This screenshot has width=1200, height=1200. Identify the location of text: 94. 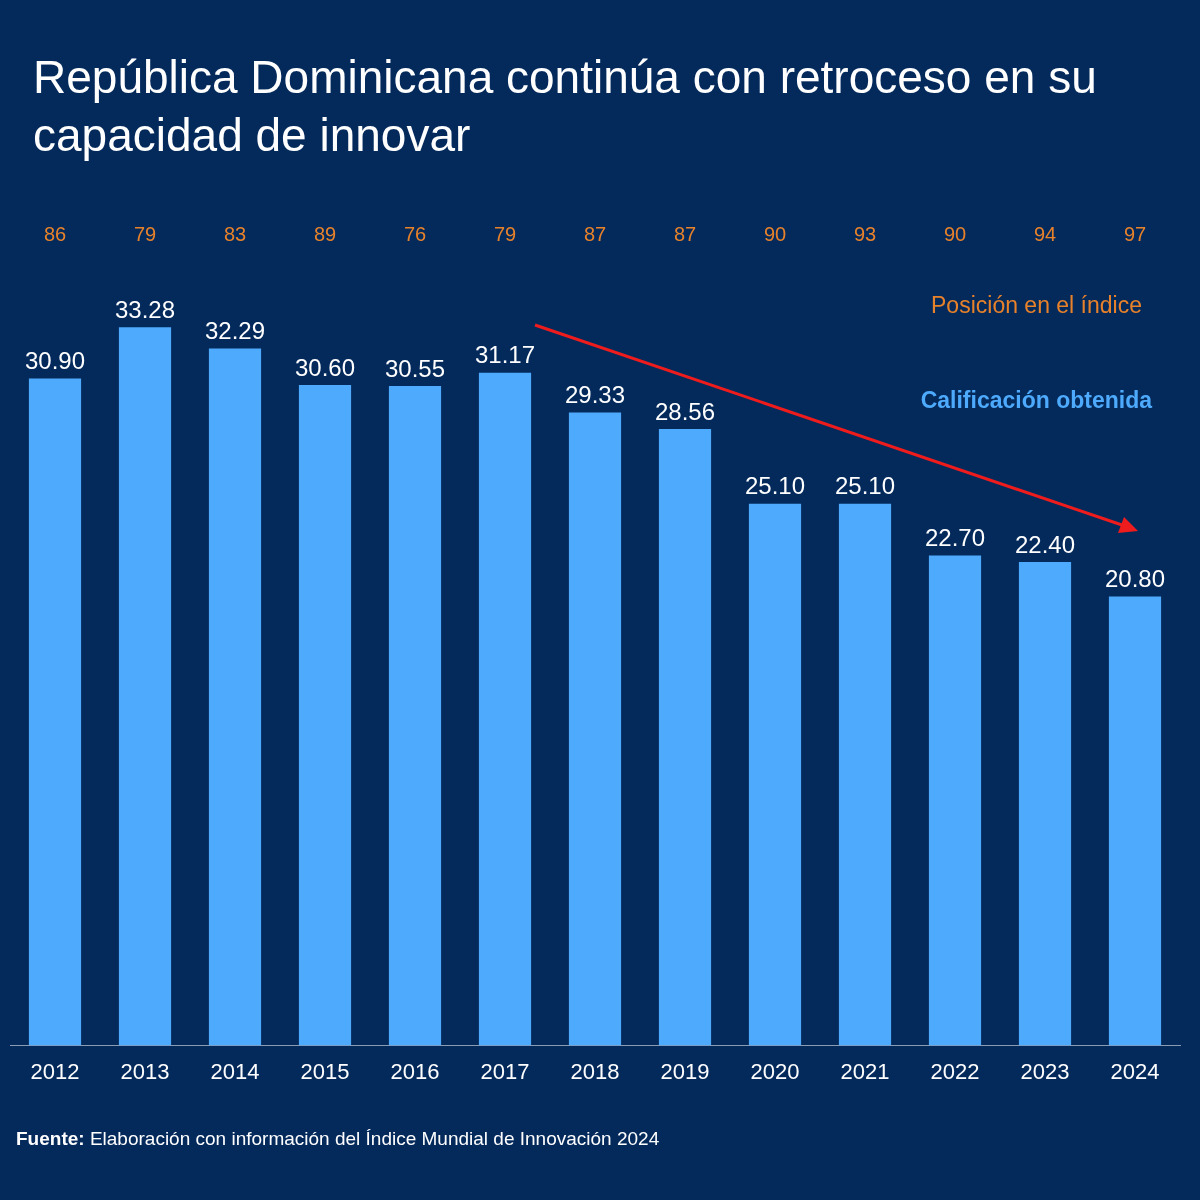
(1045, 233).